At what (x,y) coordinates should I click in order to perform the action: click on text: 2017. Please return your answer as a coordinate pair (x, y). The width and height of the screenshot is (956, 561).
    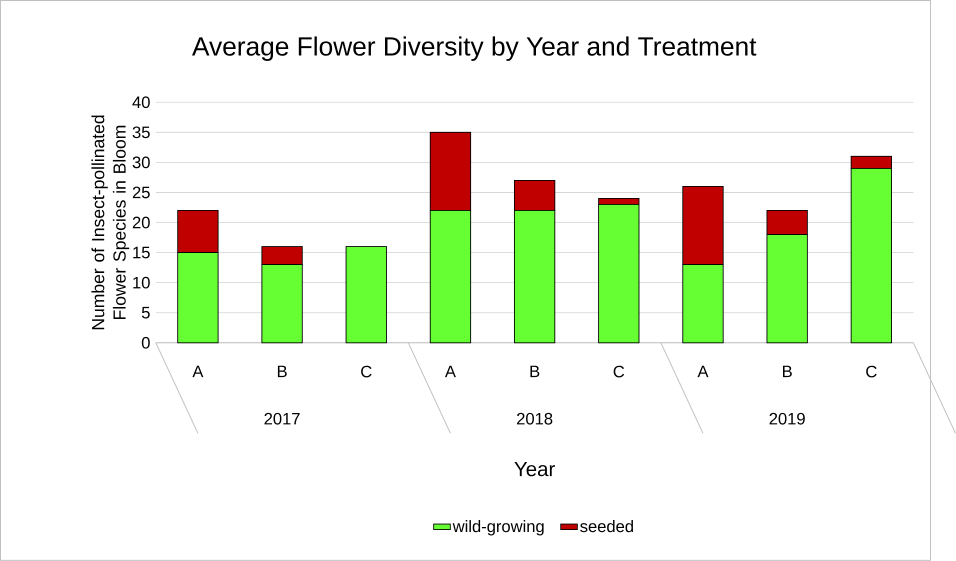
    Looking at the image, I should click on (282, 418).